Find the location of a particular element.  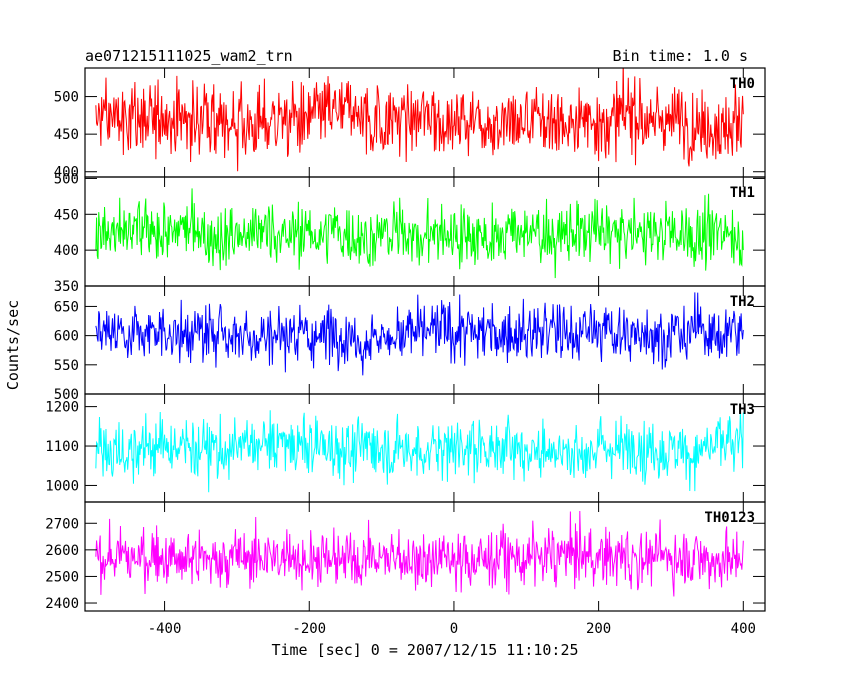

series-line-th0123 is located at coordinates (419, 553).